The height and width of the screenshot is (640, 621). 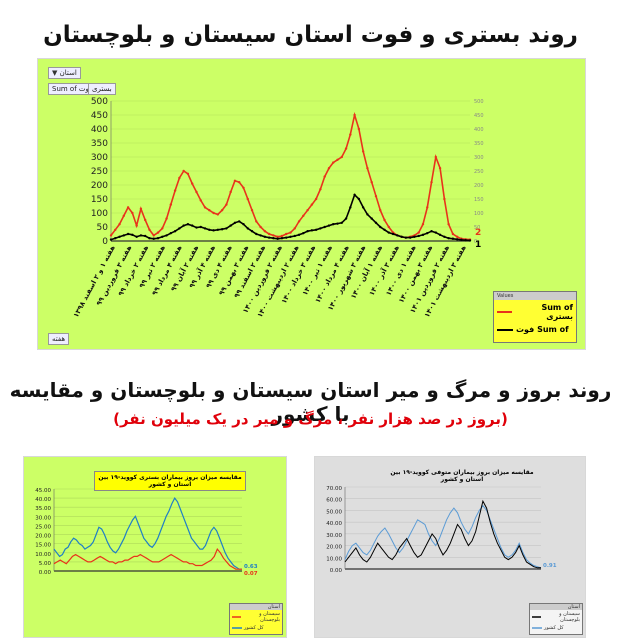 What do you see at coordinates (557, 312) in the screenshot?
I see `legend-label-hospitalized: Sum of بستری` at bounding box center [557, 312].